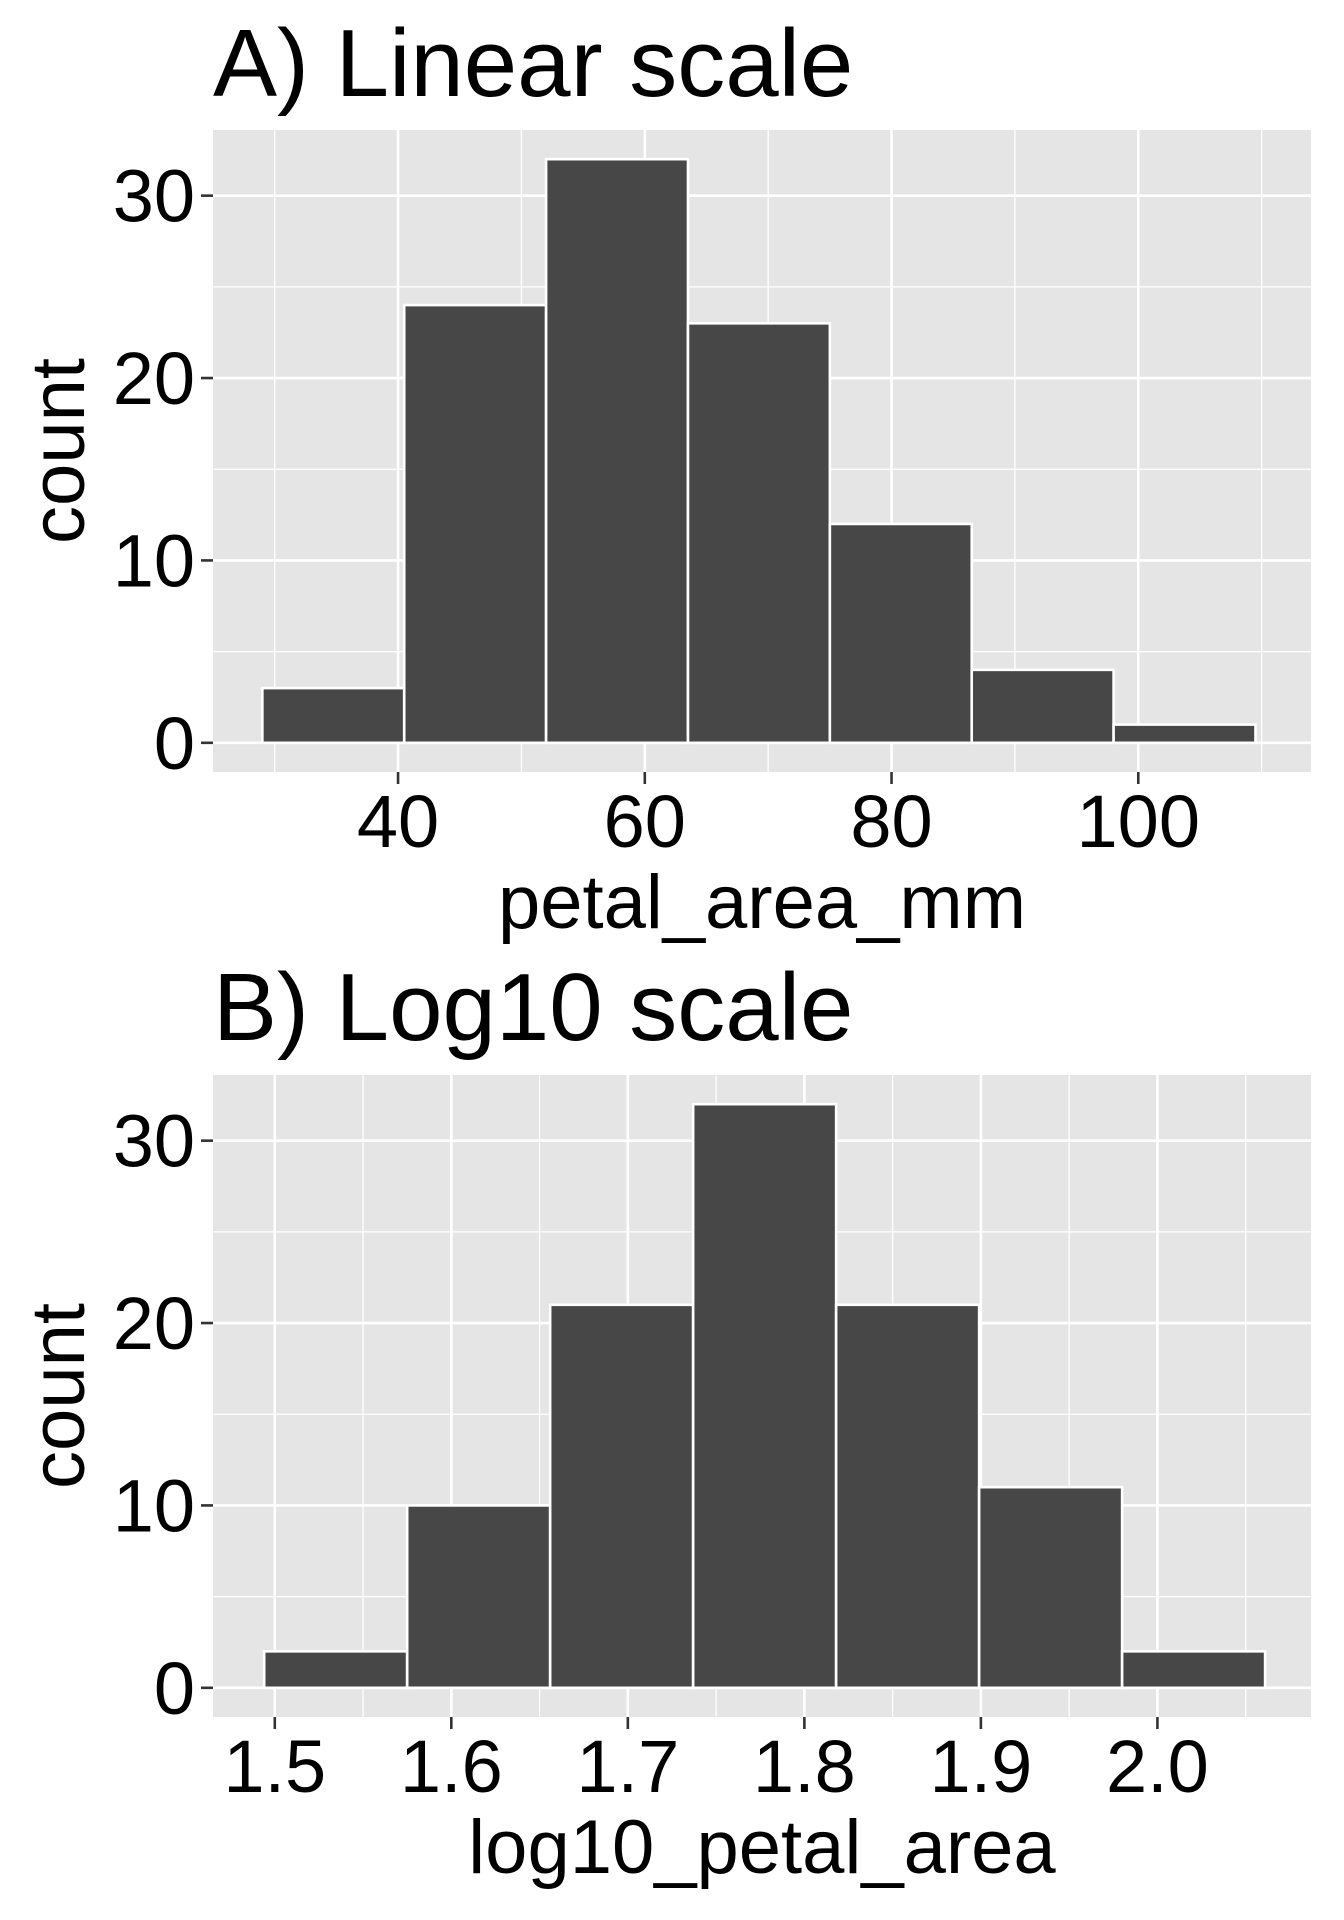  What do you see at coordinates (627, 1766) in the screenshot?
I see `x-tick-label: 1.7` at bounding box center [627, 1766].